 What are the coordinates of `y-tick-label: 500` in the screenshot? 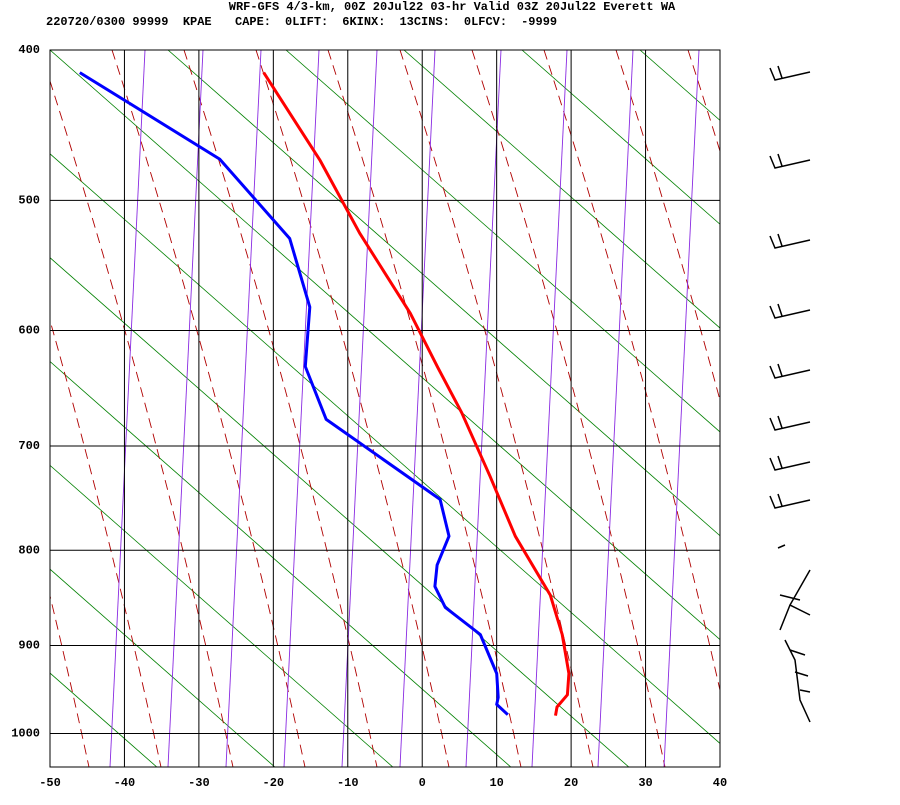 It's located at (29, 201).